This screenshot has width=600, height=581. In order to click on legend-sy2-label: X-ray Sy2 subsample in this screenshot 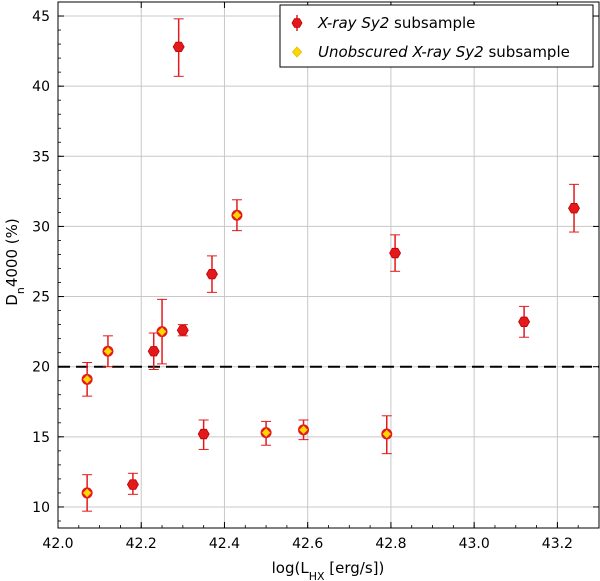, I will do `click(396, 23)`.